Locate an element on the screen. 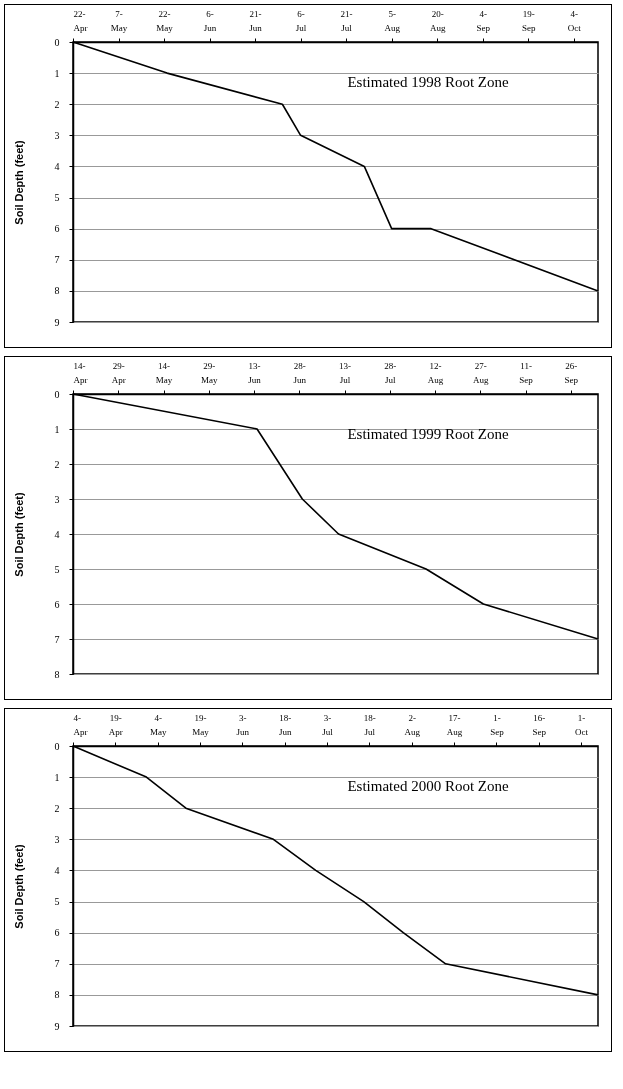 This screenshot has height=1089, width=623. x-tick-label: 19- Sep is located at coordinates (528, 20).